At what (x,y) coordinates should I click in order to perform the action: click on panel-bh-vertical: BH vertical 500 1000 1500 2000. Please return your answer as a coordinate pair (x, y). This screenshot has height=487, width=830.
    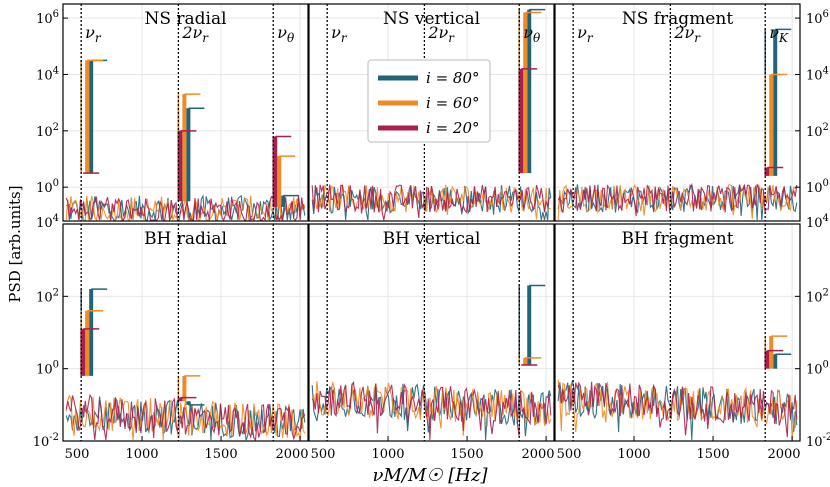
    Looking at the image, I should click on (431, 342).